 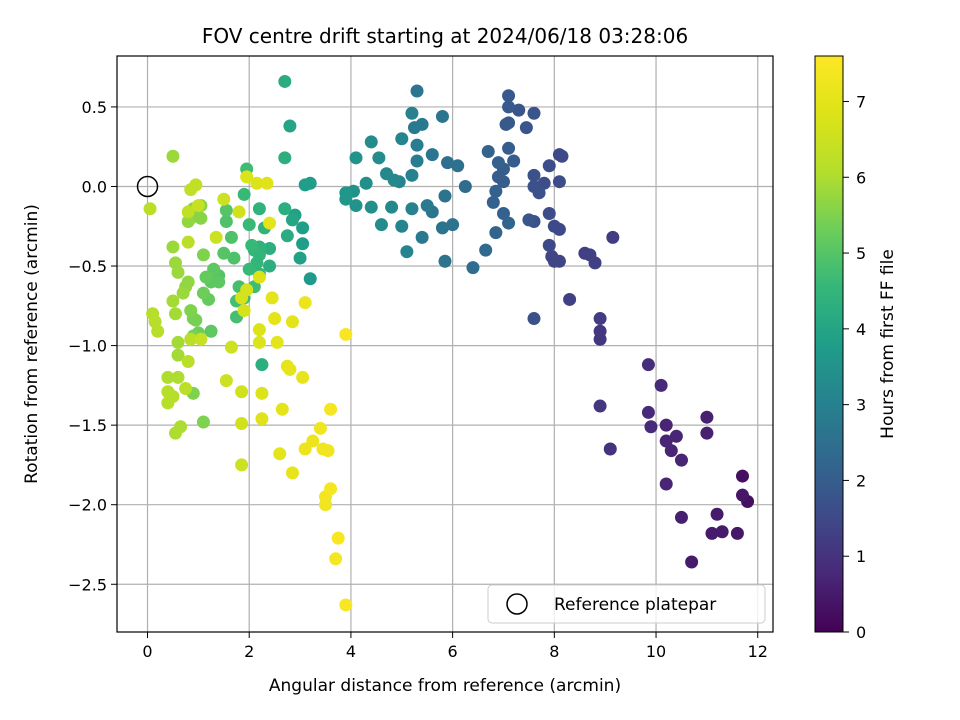 What do you see at coordinates (147, 651) in the screenshot?
I see `x-tick-label: 0` at bounding box center [147, 651].